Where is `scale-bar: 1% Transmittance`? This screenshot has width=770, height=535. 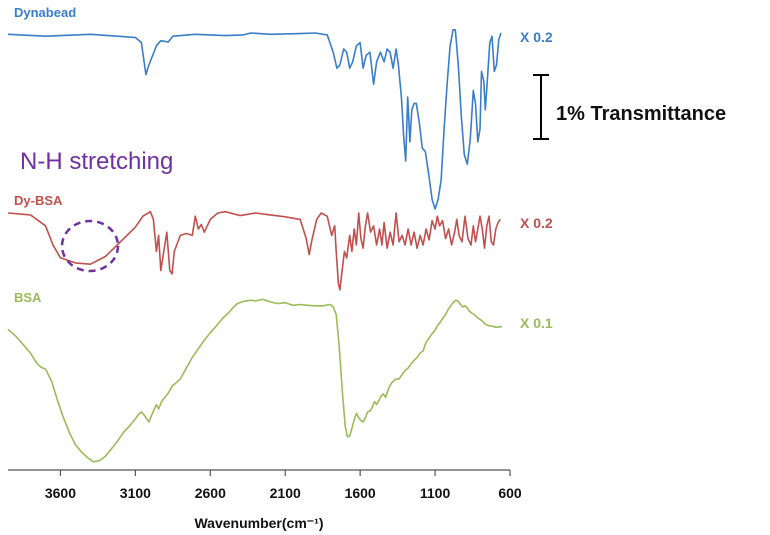
scale-bar: 1% Transmittance is located at coordinates (629, 107).